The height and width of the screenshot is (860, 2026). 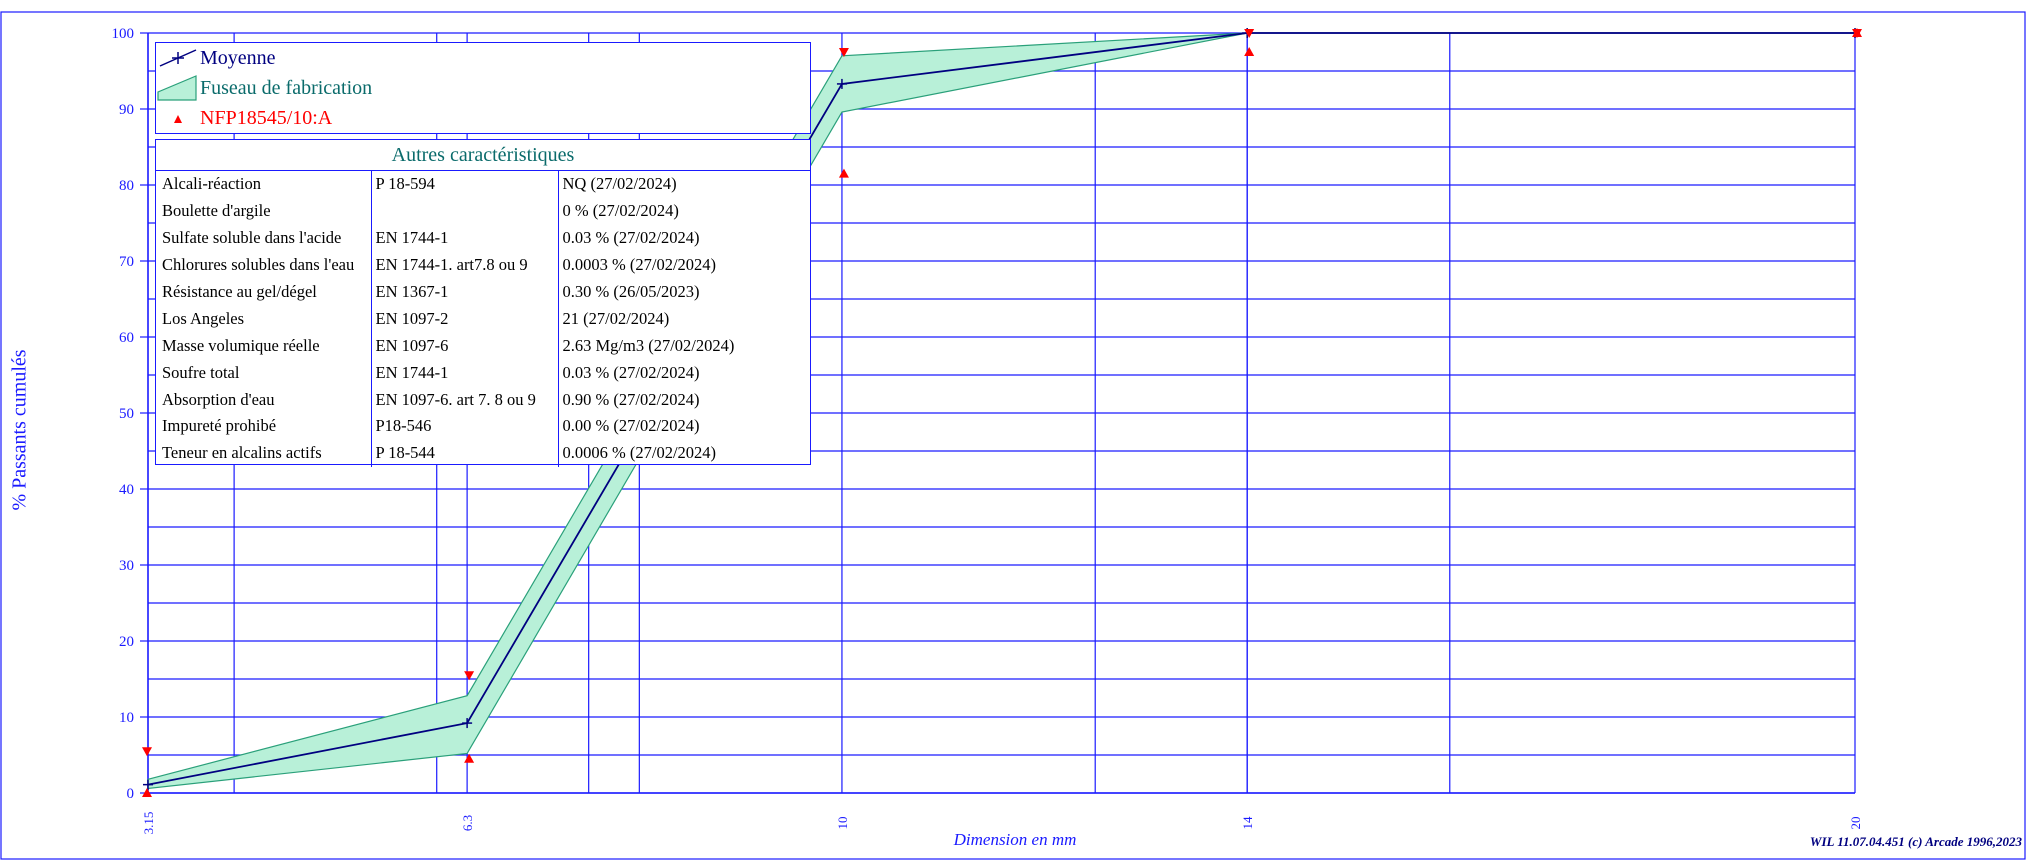 I want to click on legend-triangle-symbol, so click(x=178, y=119).